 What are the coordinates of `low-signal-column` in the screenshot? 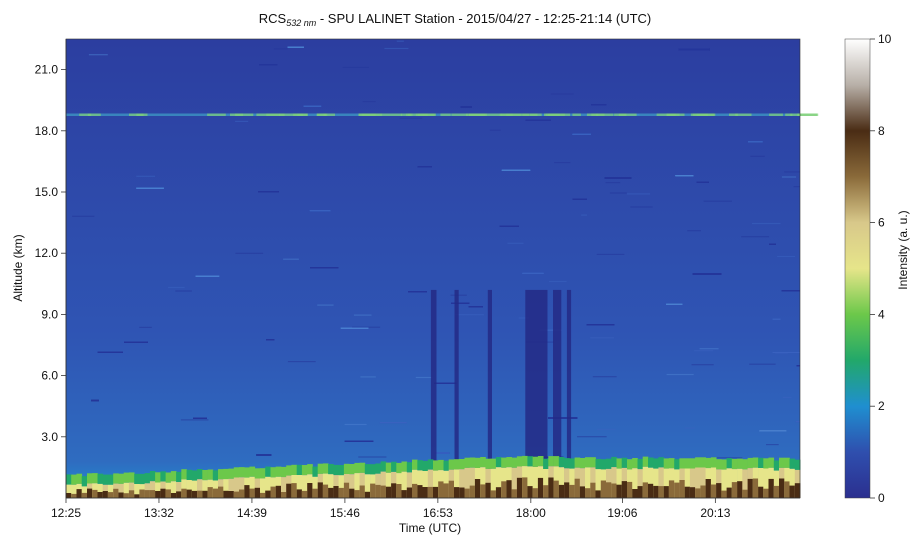 It's located at (536, 380).